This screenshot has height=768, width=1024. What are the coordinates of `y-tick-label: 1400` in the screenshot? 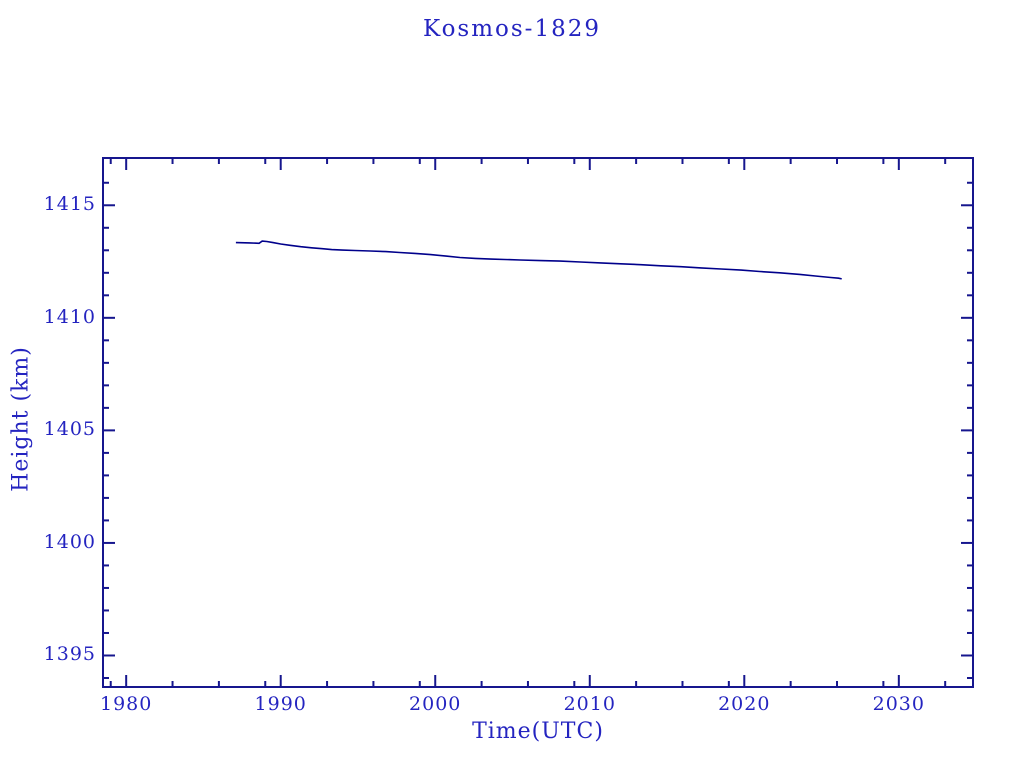 It's located at (69, 541).